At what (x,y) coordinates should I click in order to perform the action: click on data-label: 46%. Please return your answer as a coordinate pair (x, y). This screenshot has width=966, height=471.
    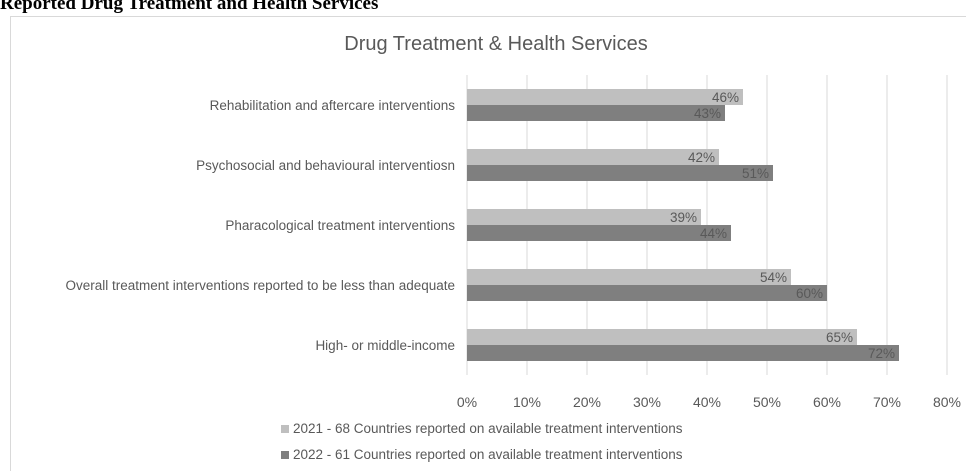
    Looking at the image, I should click on (725, 97).